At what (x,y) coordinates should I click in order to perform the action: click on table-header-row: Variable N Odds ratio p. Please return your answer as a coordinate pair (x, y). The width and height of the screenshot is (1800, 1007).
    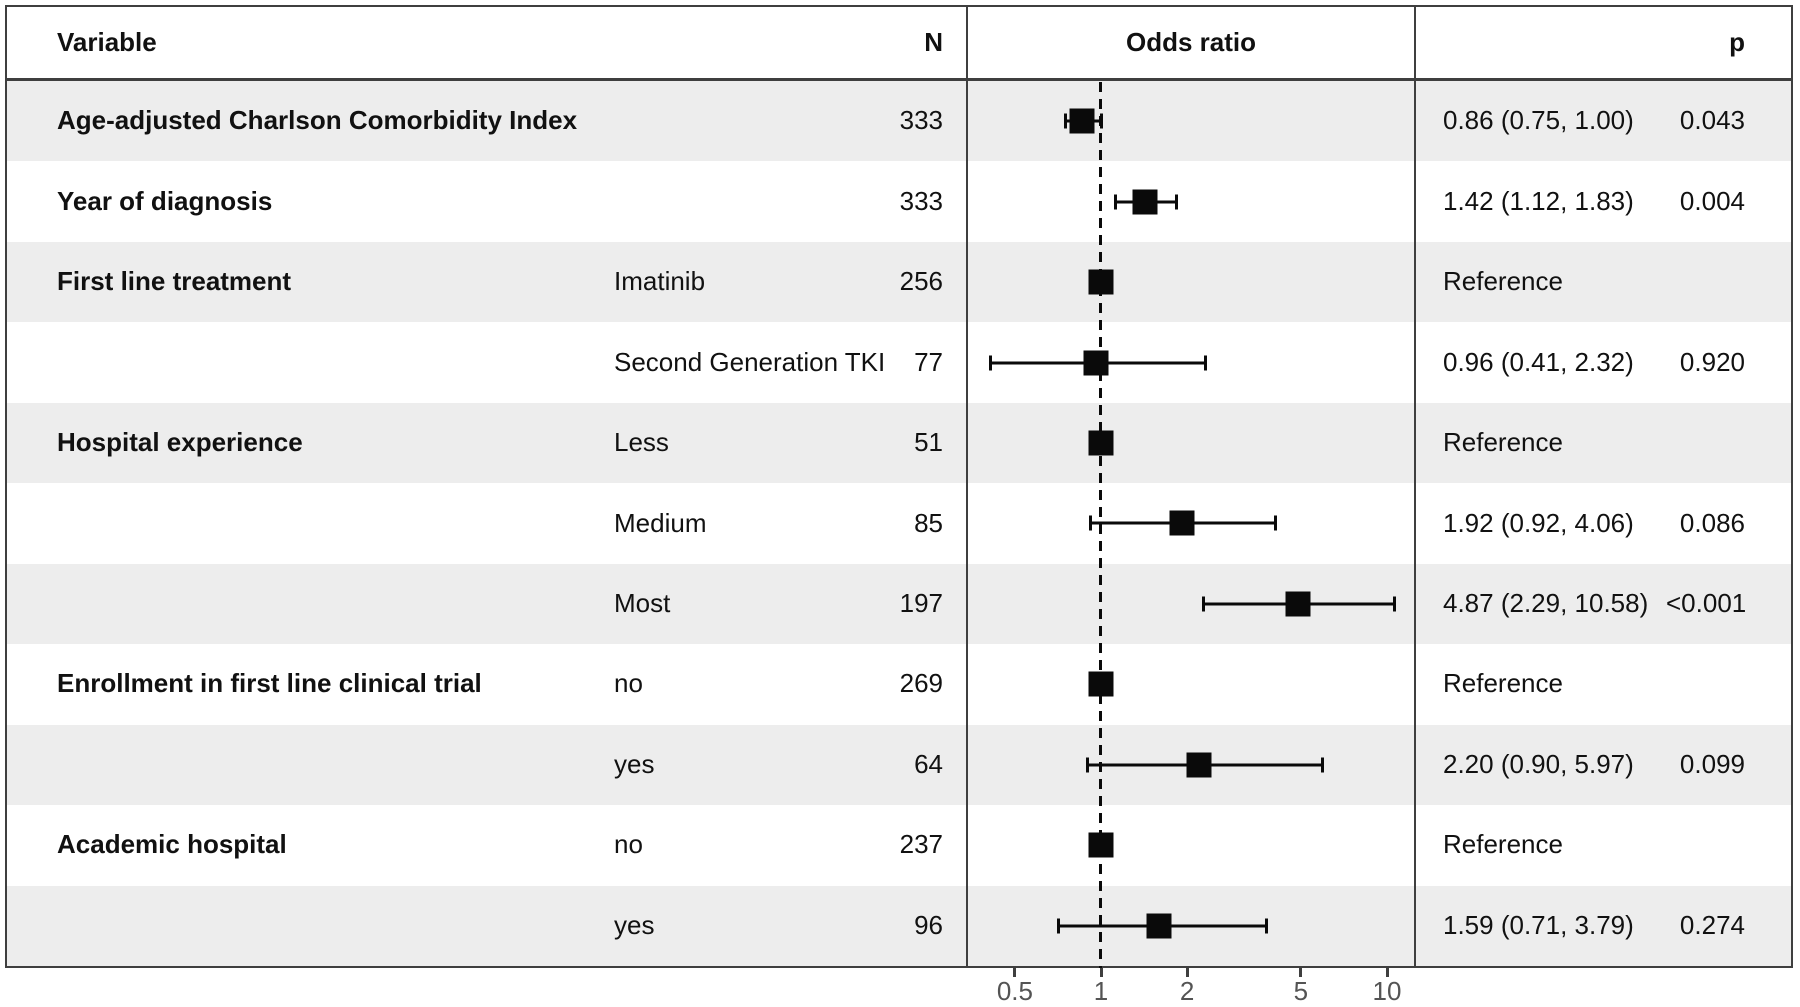
    Looking at the image, I should click on (899, 44).